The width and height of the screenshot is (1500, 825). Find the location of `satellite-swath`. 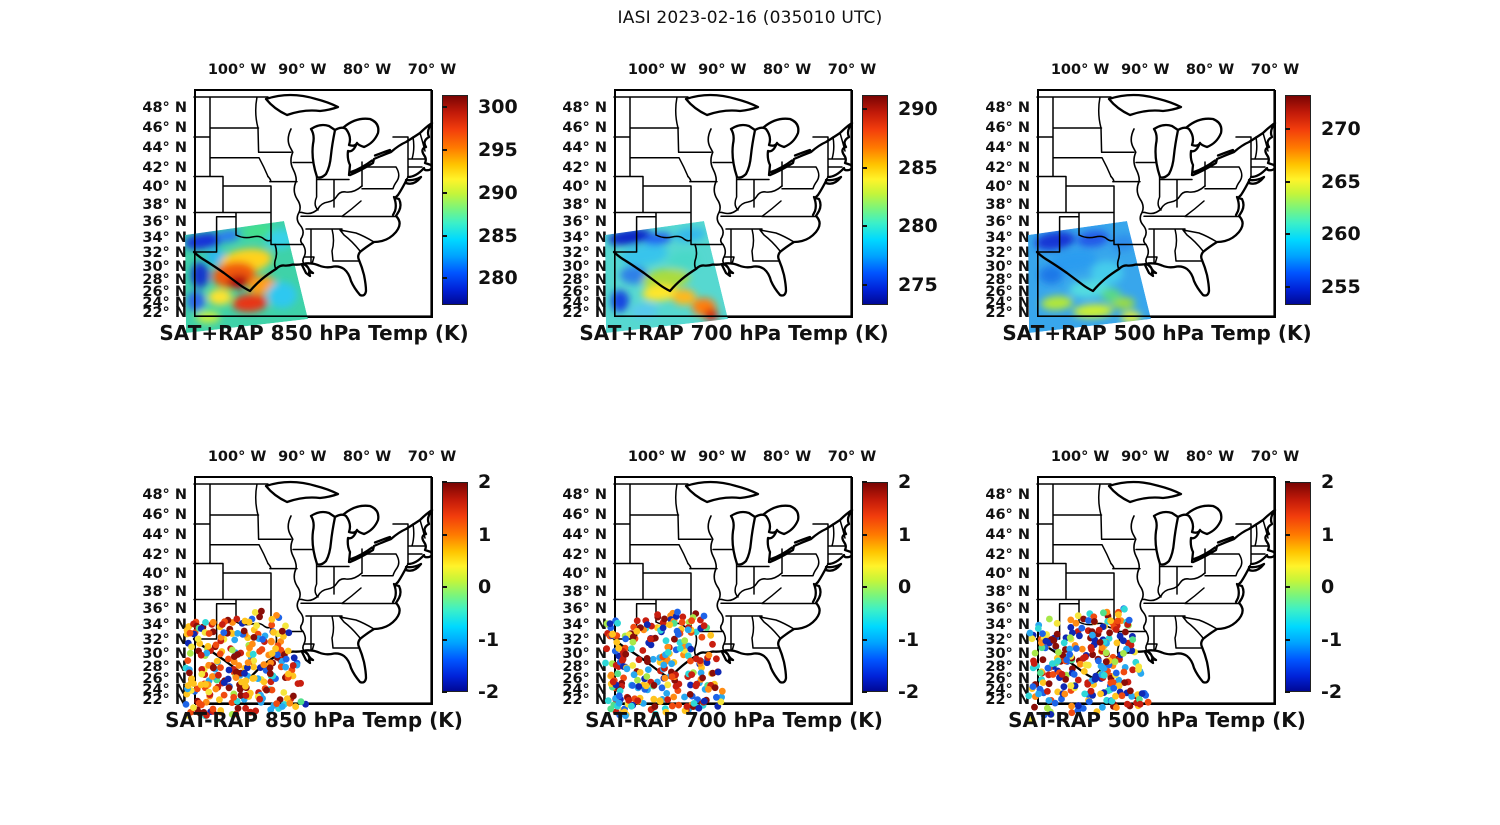

satellite-swath is located at coordinates (667, 277).